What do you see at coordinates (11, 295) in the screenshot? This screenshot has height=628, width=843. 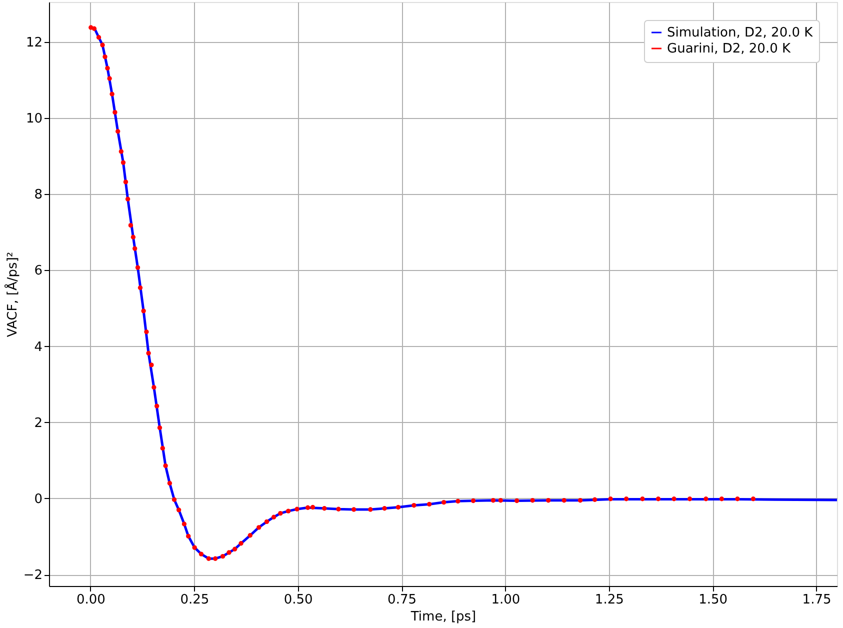 I see `y-axis-title: VACF, [Å/ps]²` at bounding box center [11, 295].